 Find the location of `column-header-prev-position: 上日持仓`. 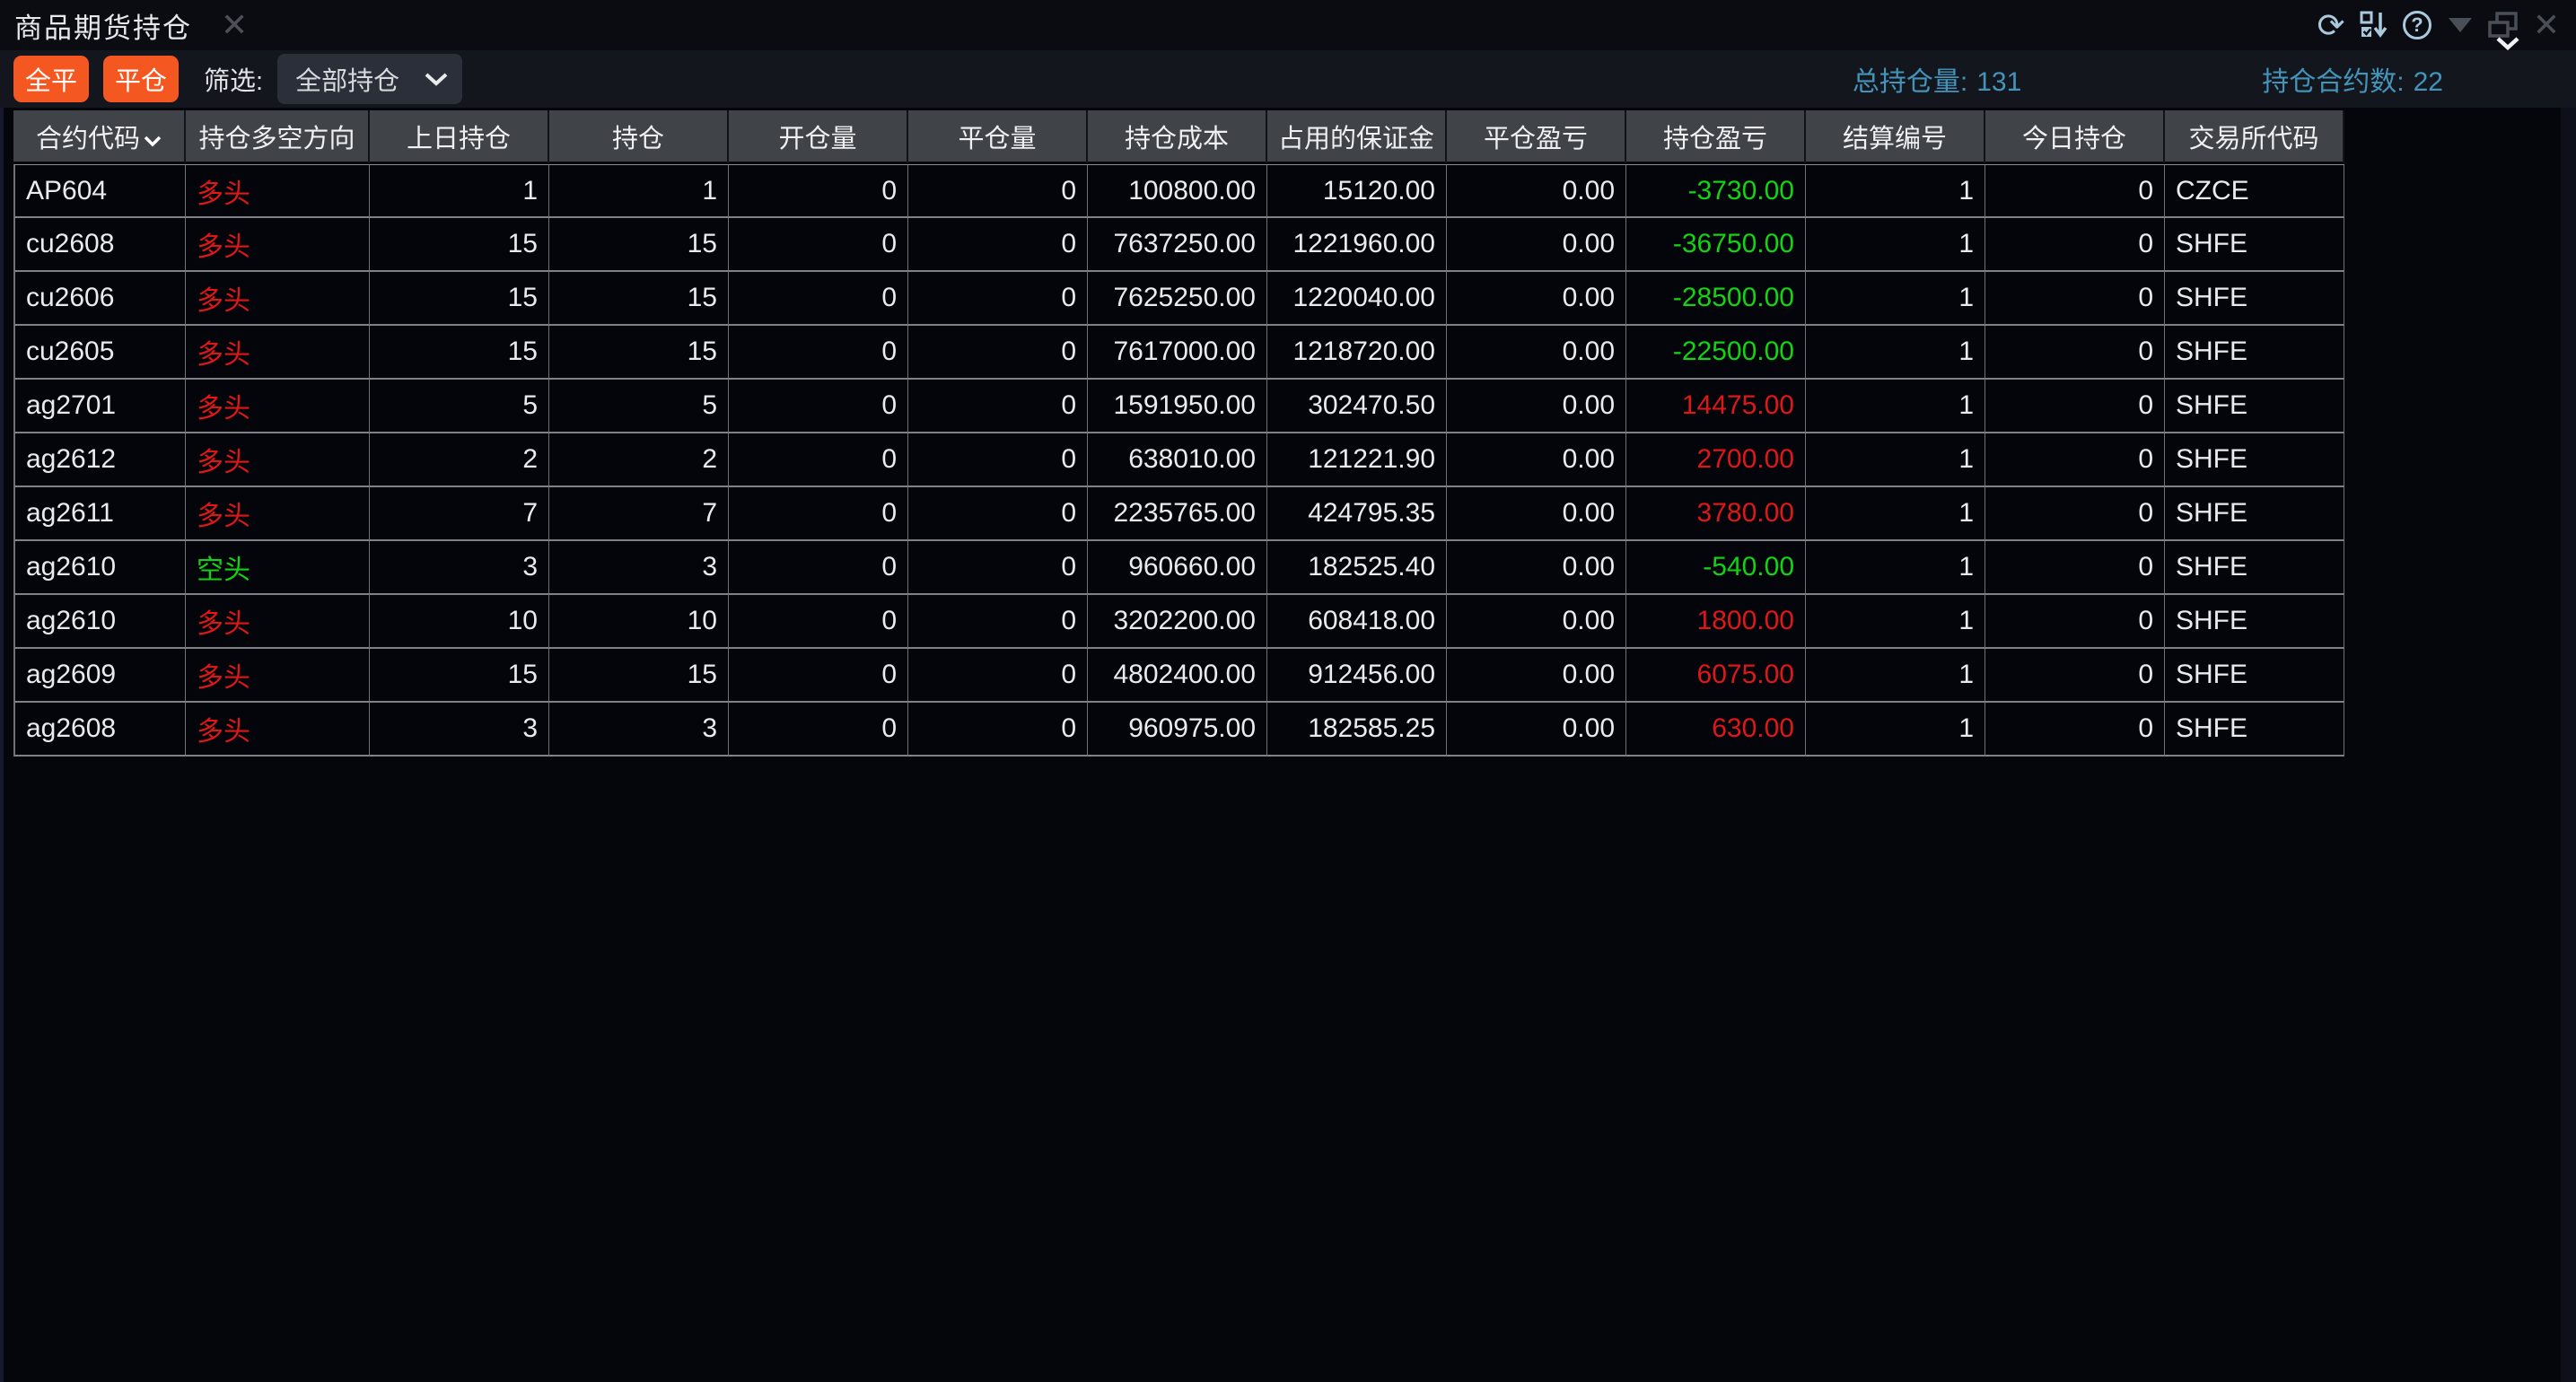

column-header-prev-position: 上日持仓 is located at coordinates (459, 137).